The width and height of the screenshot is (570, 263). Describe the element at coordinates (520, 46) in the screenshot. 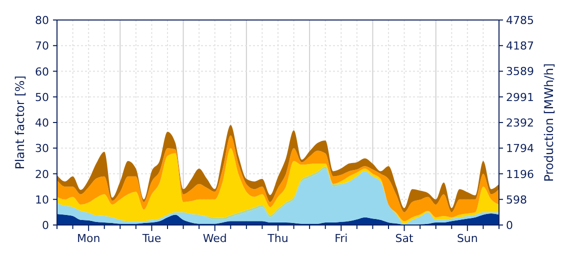

I see `y2-tick-label: 4187` at that location.